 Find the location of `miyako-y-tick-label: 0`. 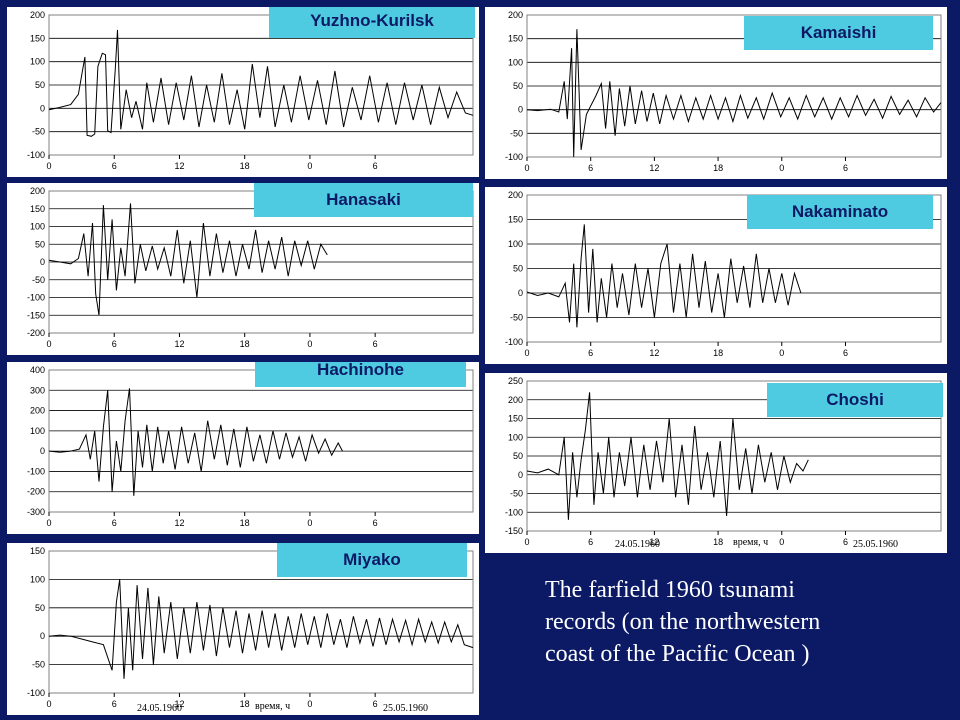

miyako-y-tick-label: 0 is located at coordinates (42, 636).